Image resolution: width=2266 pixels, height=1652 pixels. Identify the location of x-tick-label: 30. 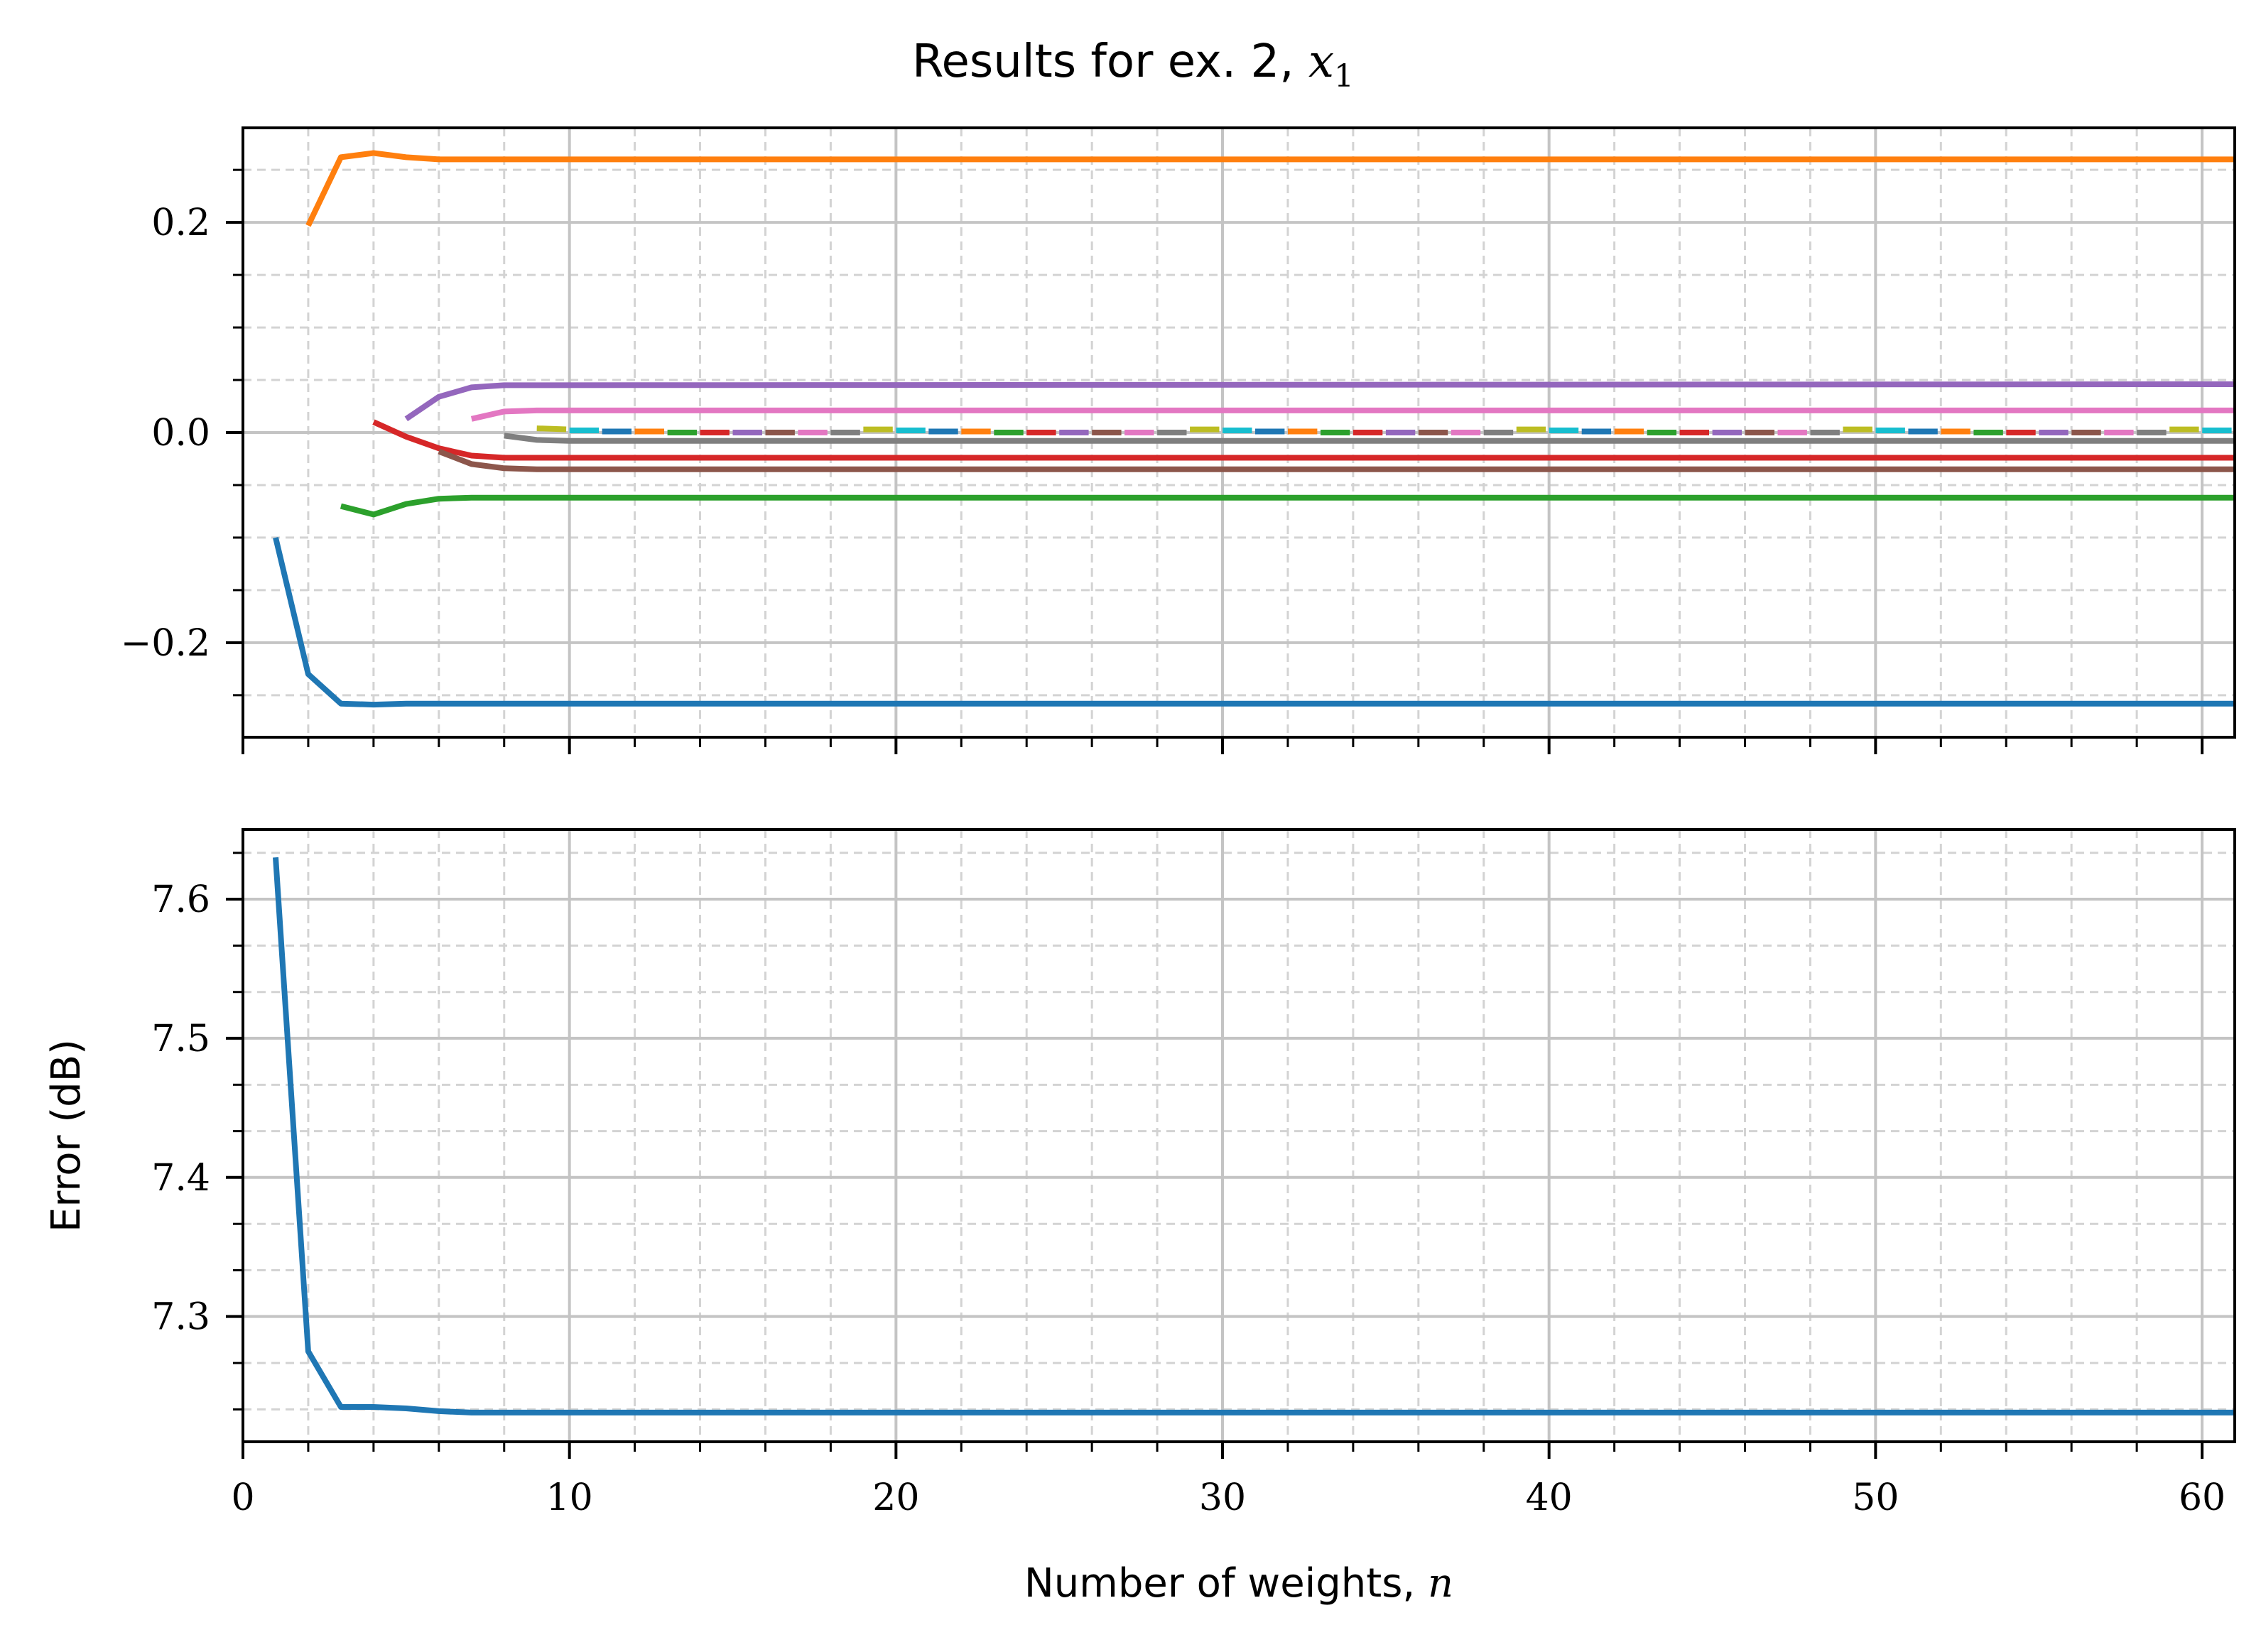
(1222, 1498).